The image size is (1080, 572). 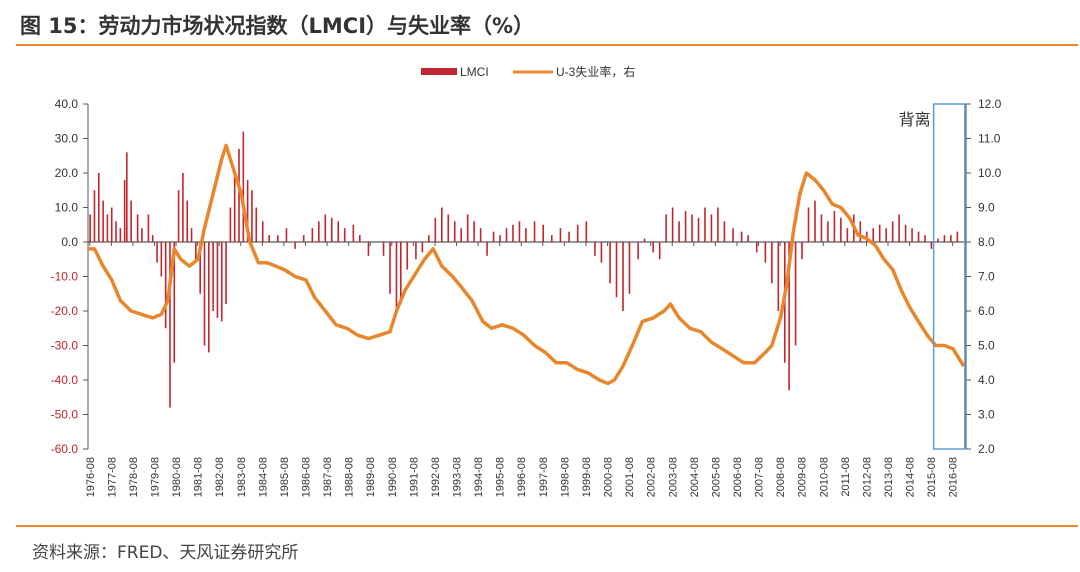 I want to click on x-tick-label: 1980-08, so click(x=177, y=477).